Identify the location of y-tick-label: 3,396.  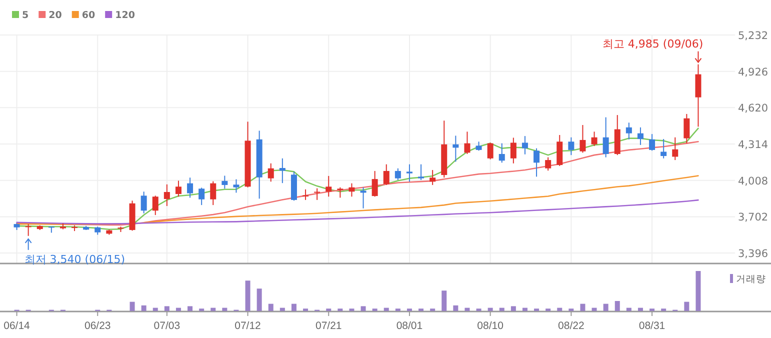
(753, 254).